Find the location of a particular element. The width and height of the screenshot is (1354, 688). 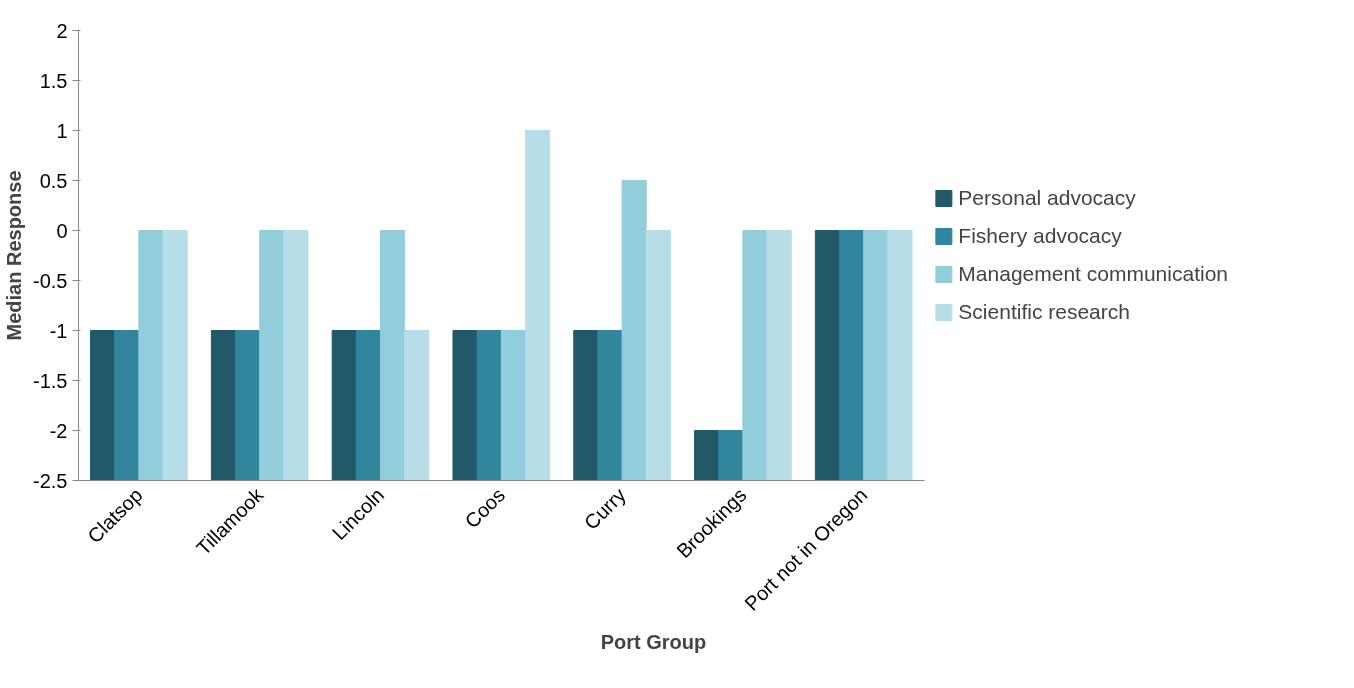

y-tick-label: -1 is located at coordinates (58, 330).